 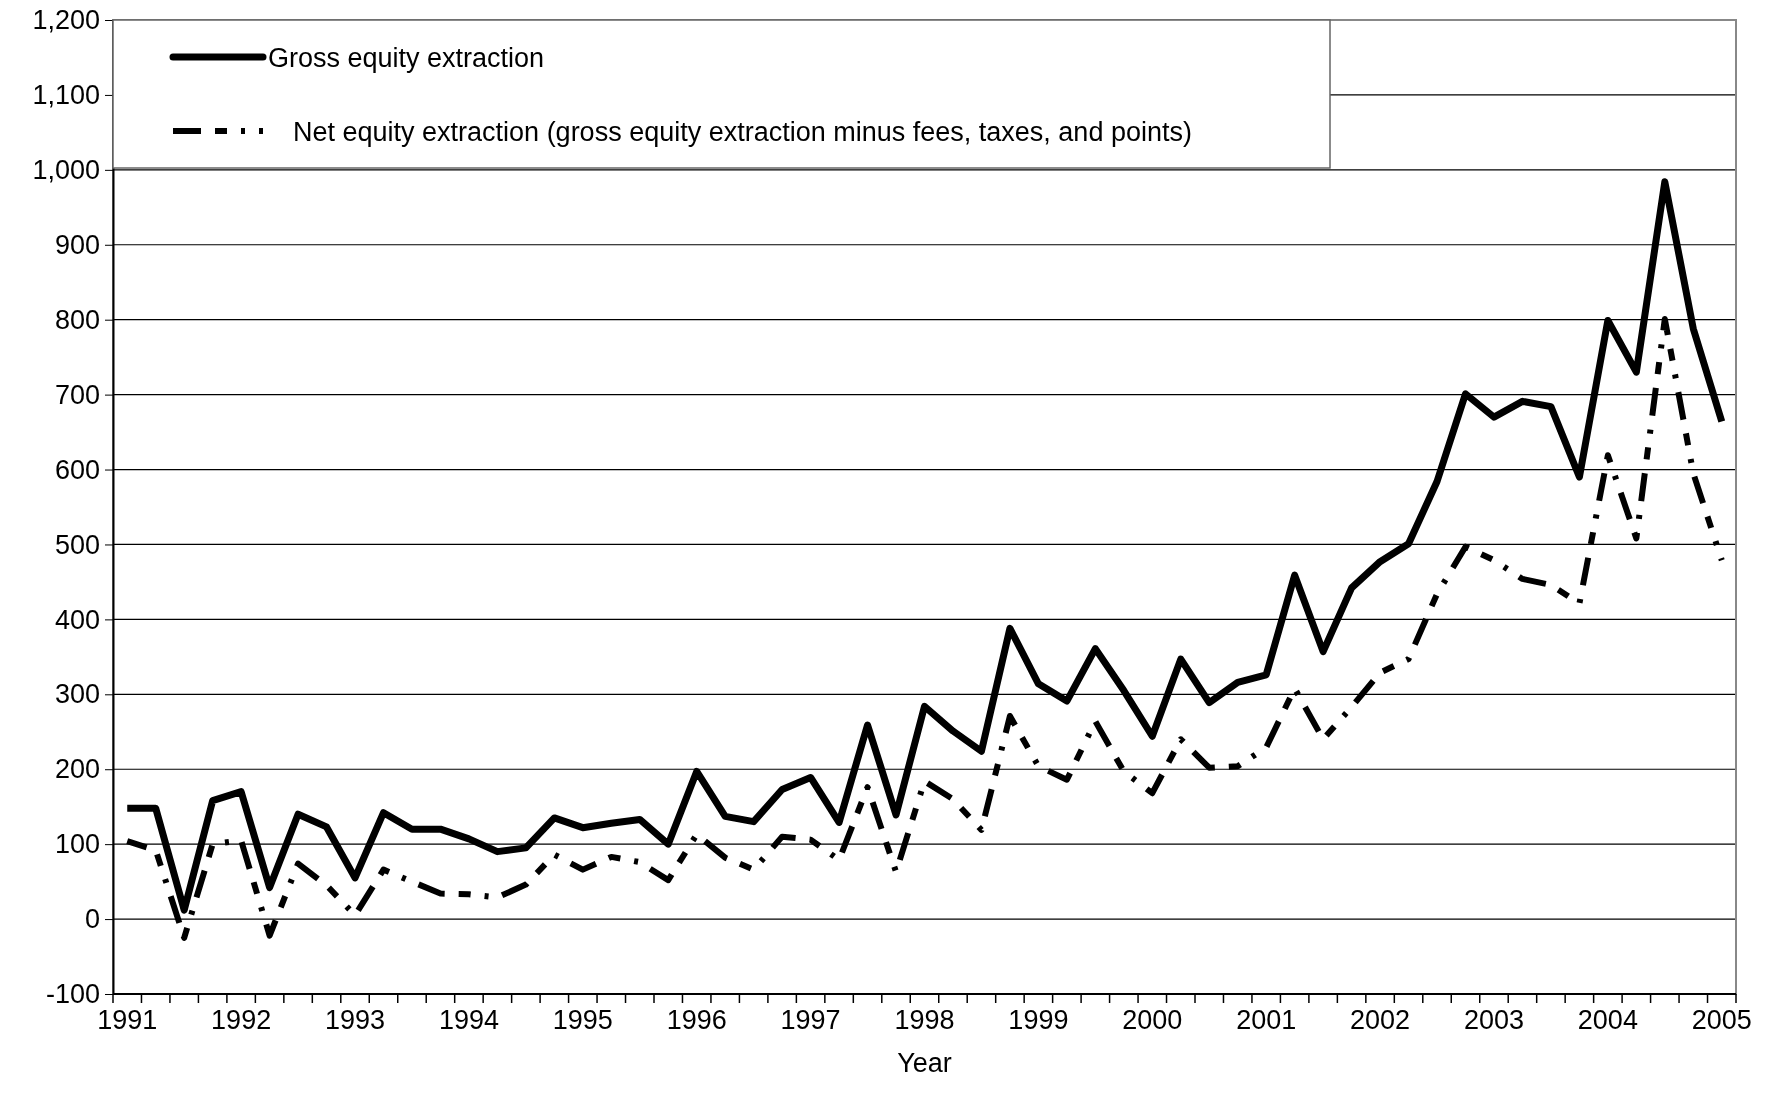 What do you see at coordinates (468, 1020) in the screenshot?
I see `x-tick-label: 1994` at bounding box center [468, 1020].